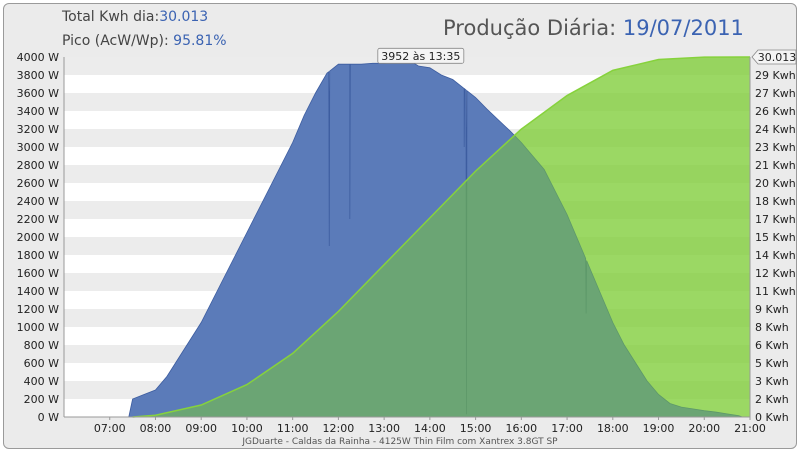  I want to click on right-total-box, so click(774, 57).